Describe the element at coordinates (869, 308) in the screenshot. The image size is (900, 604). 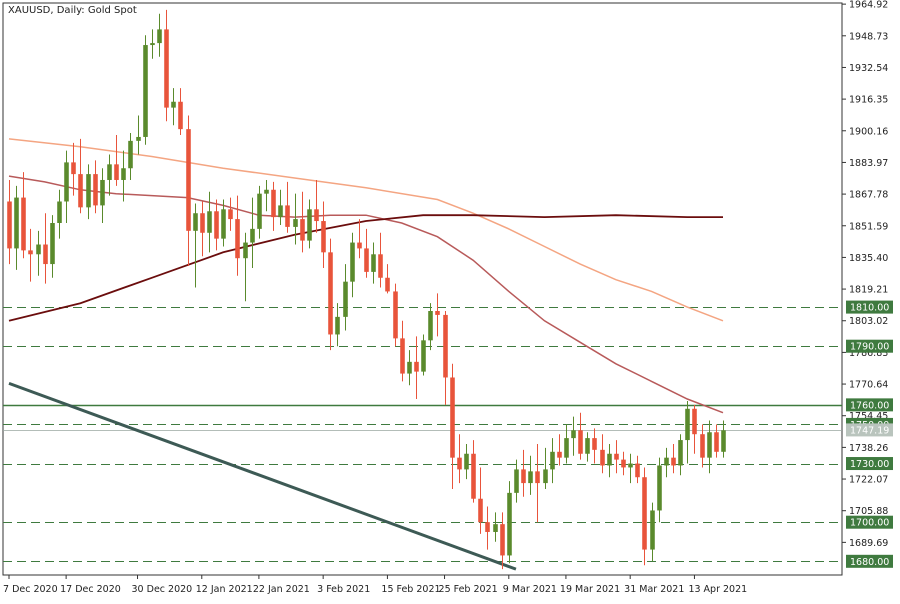
I see `level-badge-label: 1810.00` at that location.